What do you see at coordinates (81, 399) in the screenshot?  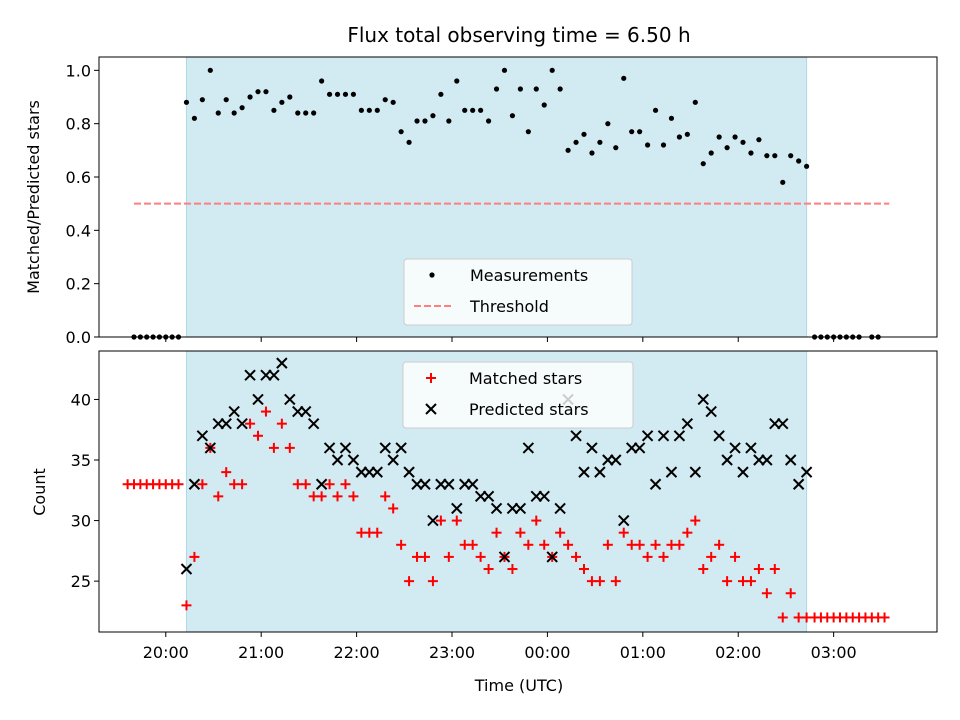 I see `bottom-y-tick-label: 40` at bounding box center [81, 399].